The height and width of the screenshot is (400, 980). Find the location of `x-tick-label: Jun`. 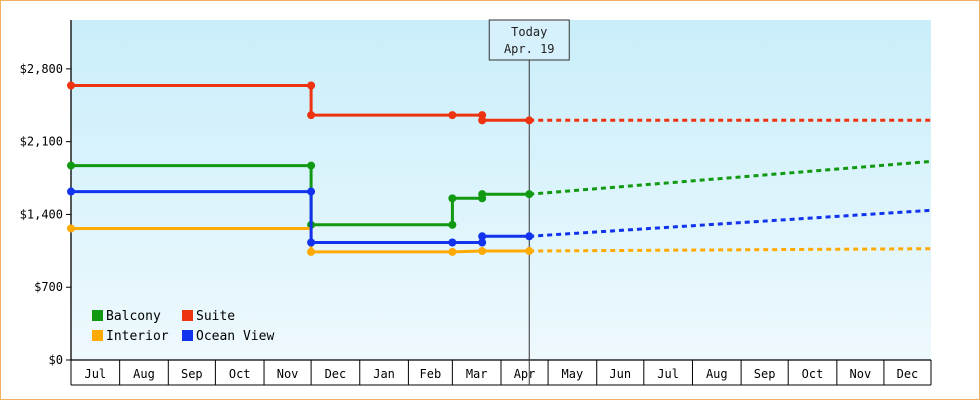

x-tick-label: Jun is located at coordinates (620, 374).